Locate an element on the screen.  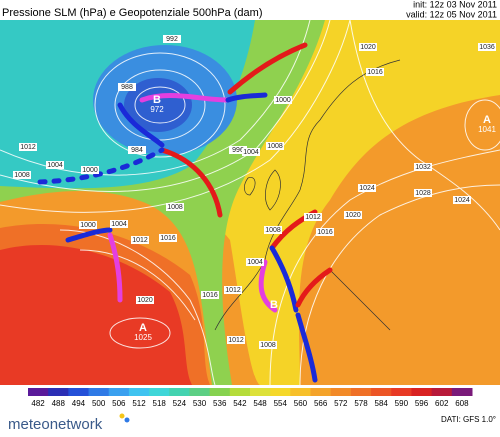
colorbar-label: 602 is located at coordinates (442, 403).